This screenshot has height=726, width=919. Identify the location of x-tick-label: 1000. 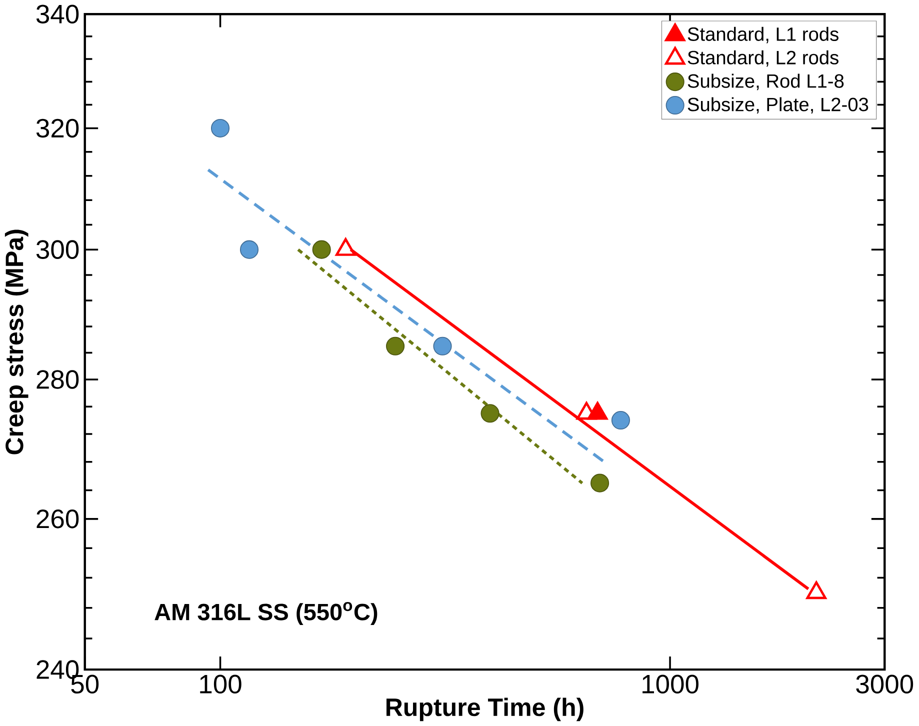
(670, 684).